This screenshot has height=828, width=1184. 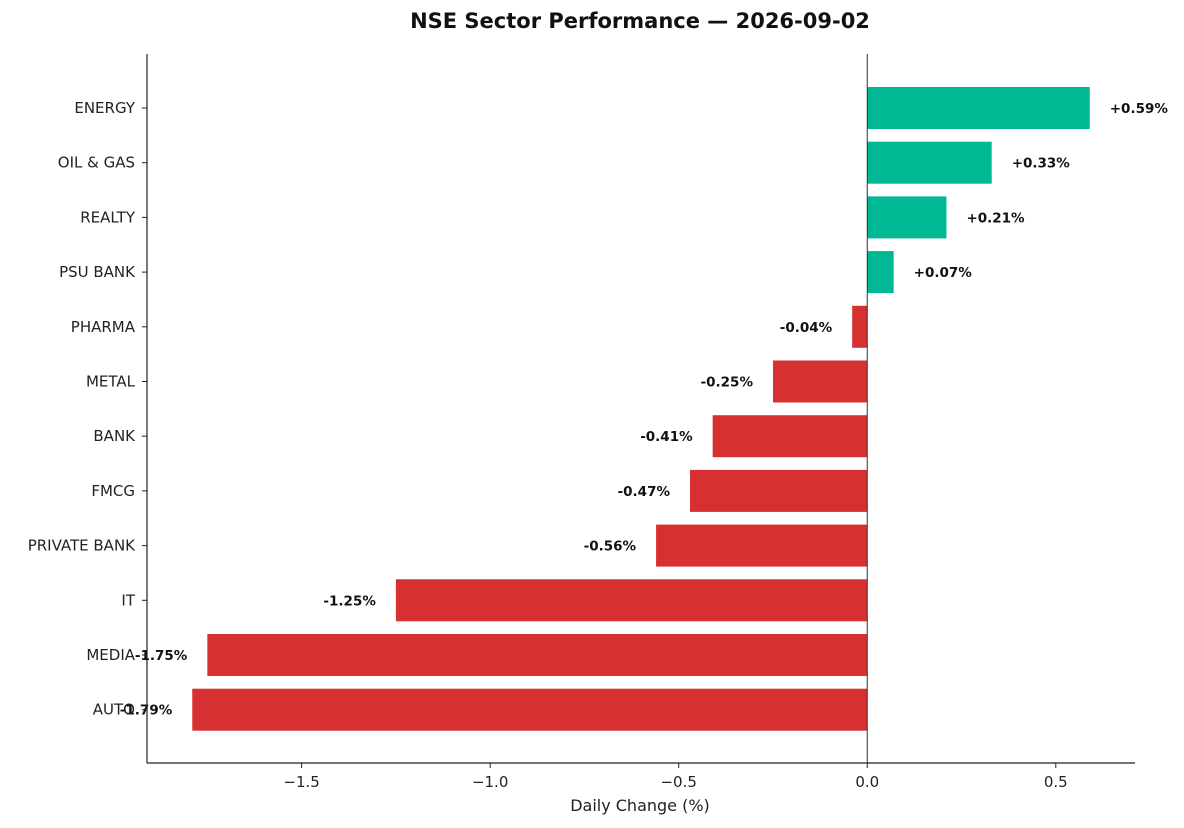 What do you see at coordinates (867, 782) in the screenshot?
I see `x-tick-label-3: 0.0` at bounding box center [867, 782].